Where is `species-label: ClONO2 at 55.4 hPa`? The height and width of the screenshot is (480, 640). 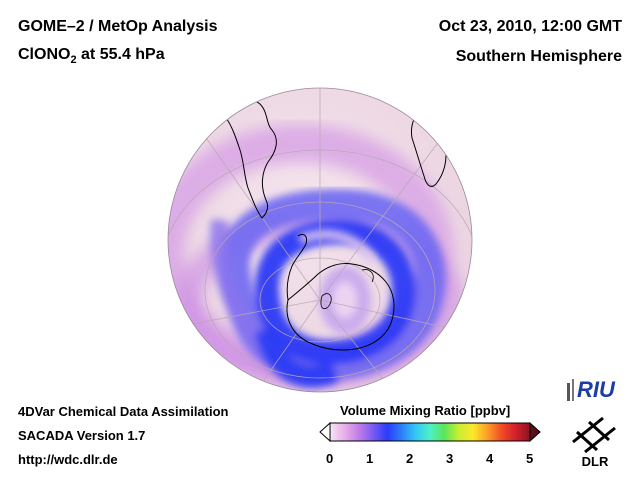
species-label: ClONO2 at 55.4 hPa is located at coordinates (91, 56).